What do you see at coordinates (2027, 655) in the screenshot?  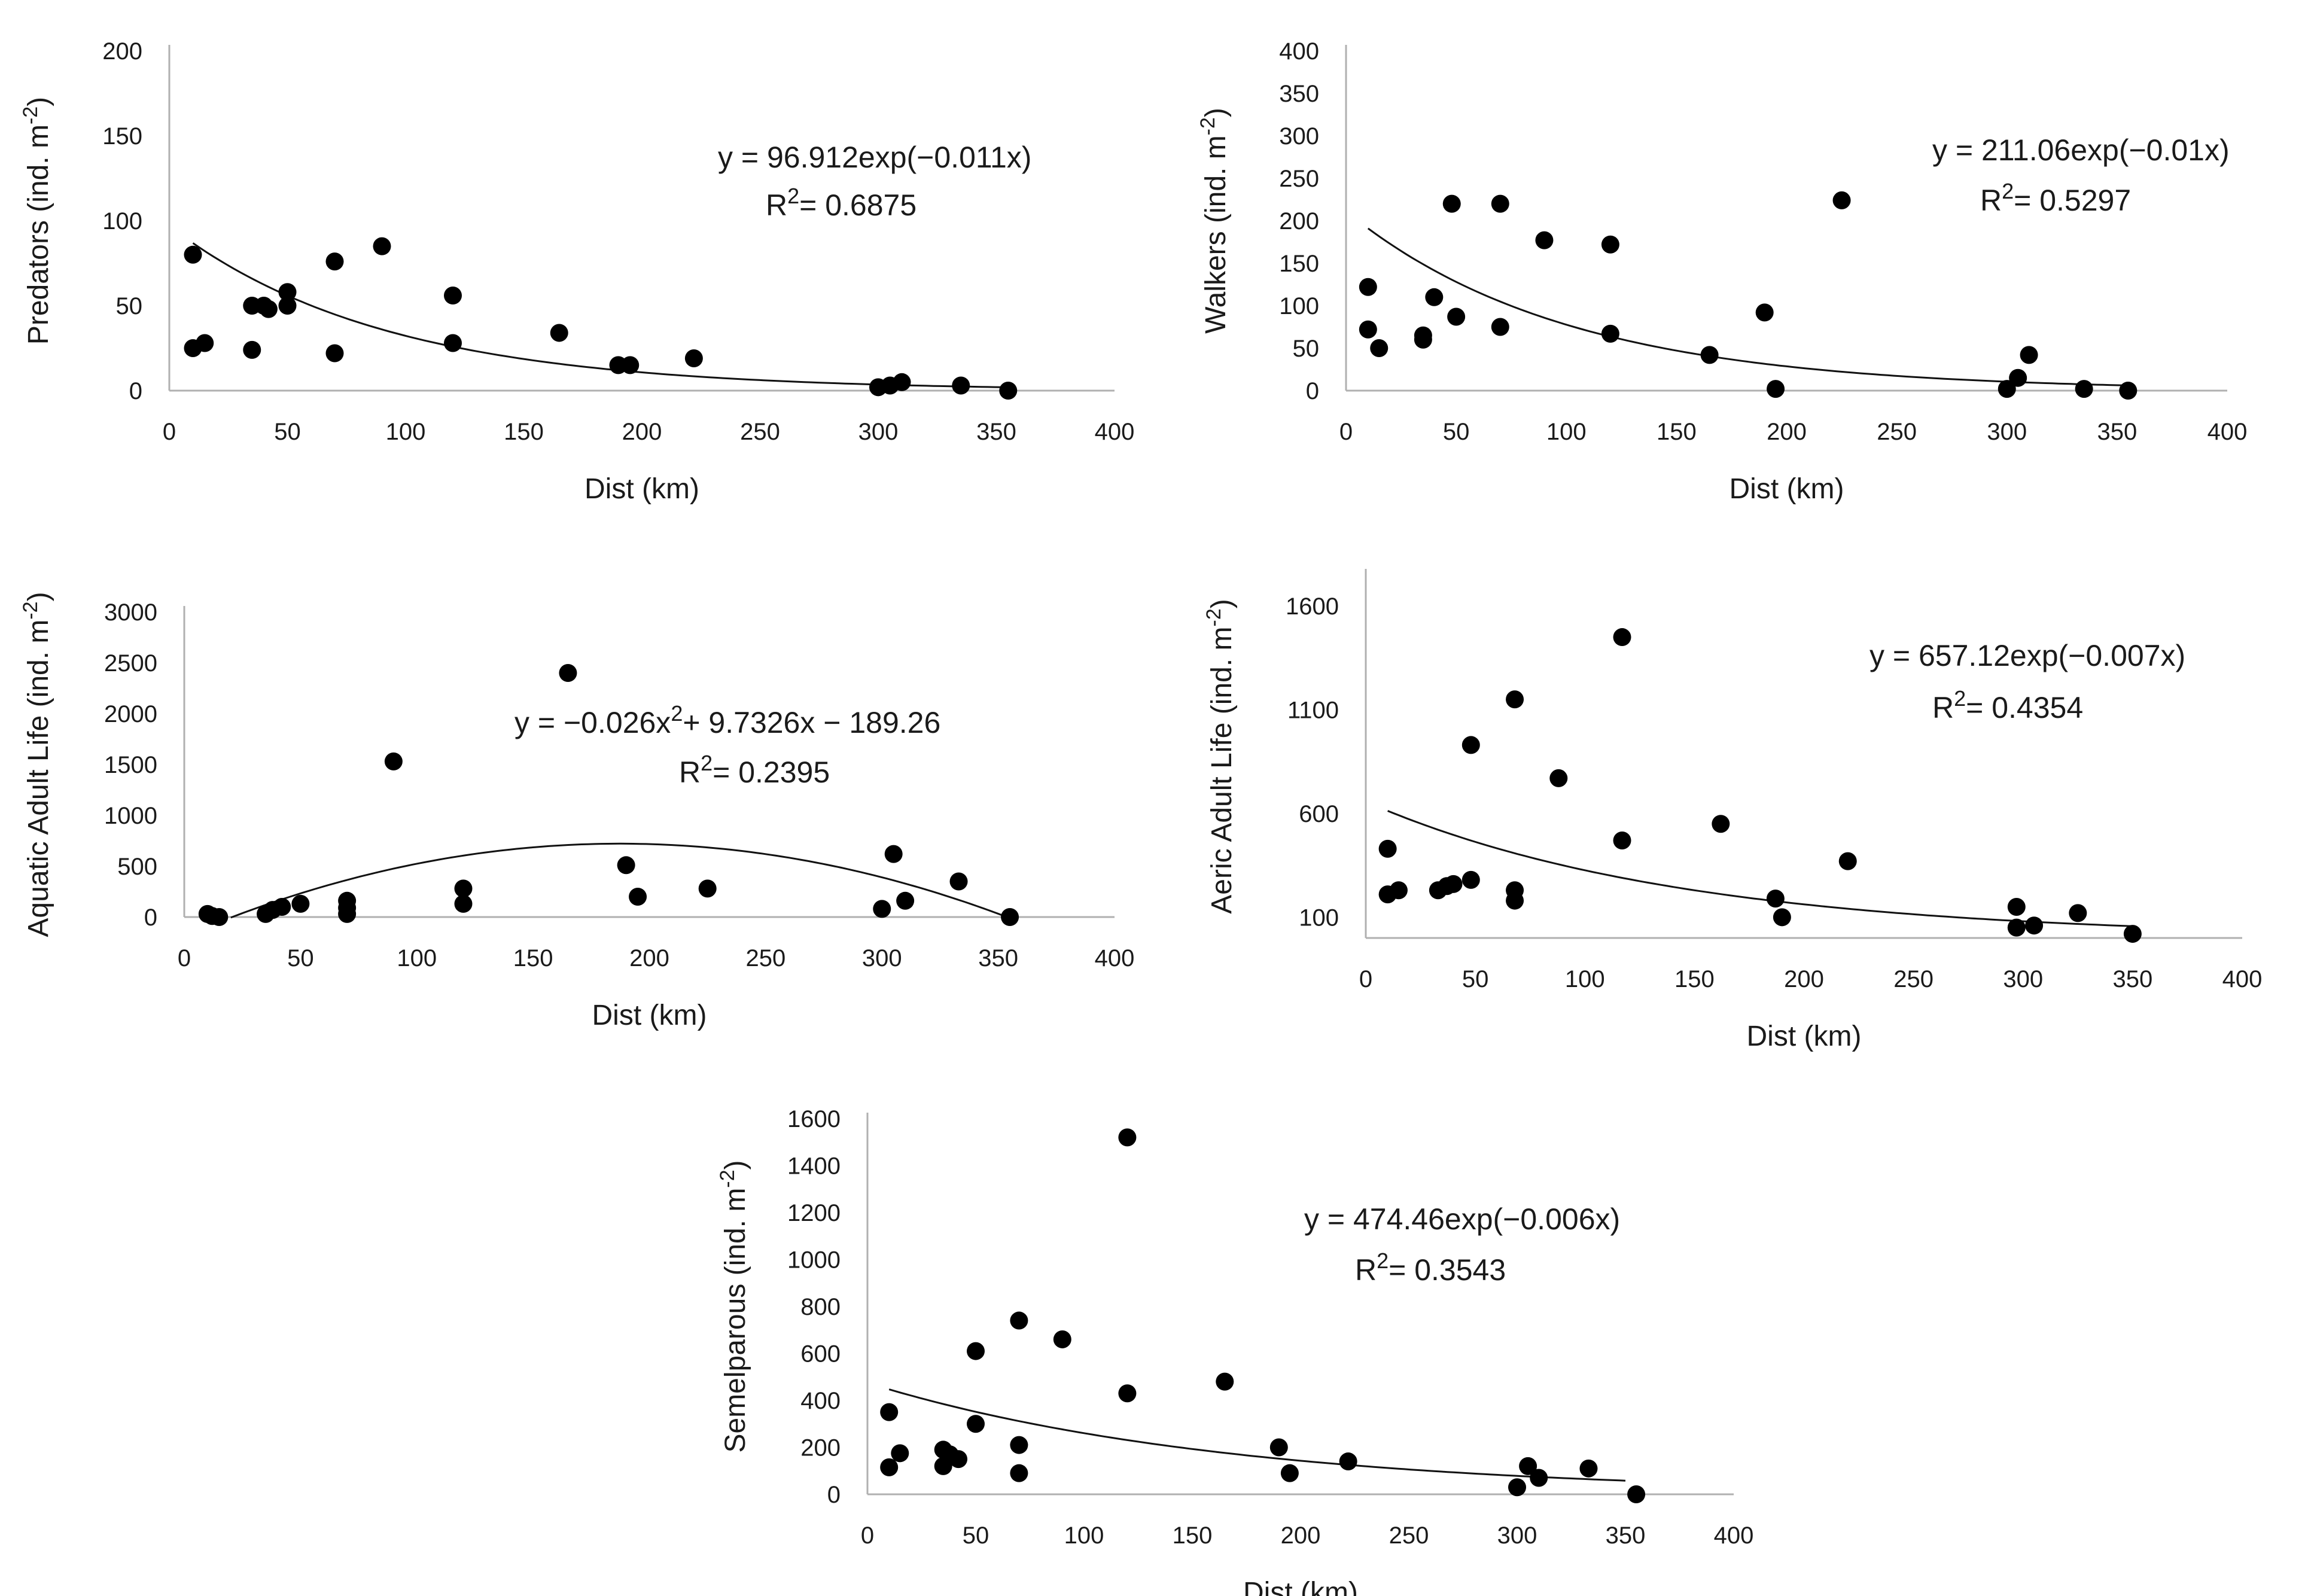 I see `equation-label: y = 657.12exp(−0.007x)` at bounding box center [2027, 655].